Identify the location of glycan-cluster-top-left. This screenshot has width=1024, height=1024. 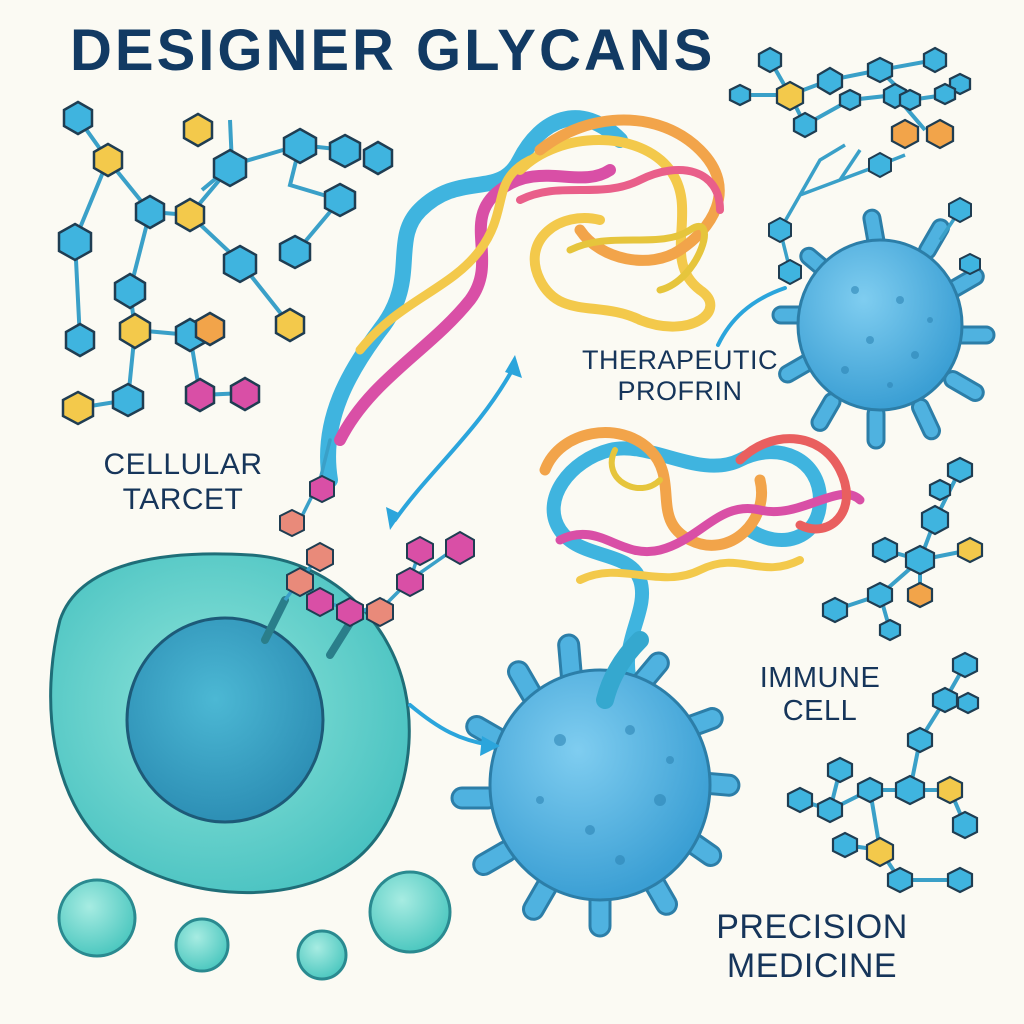
(225, 263).